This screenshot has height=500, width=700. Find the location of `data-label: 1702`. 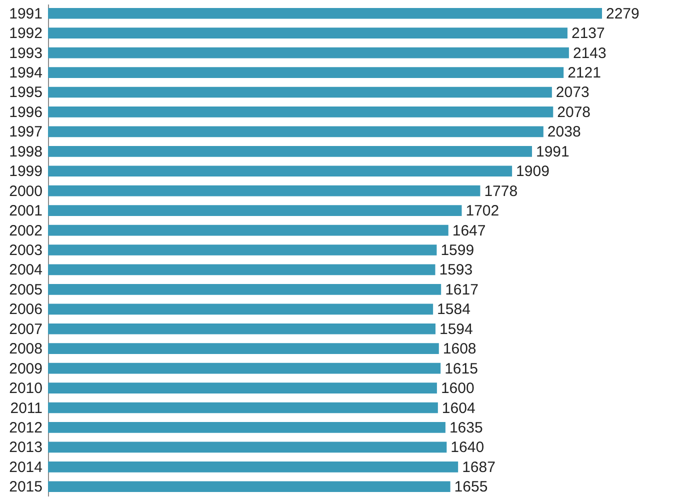

data-label: 1702 is located at coordinates (483, 211).